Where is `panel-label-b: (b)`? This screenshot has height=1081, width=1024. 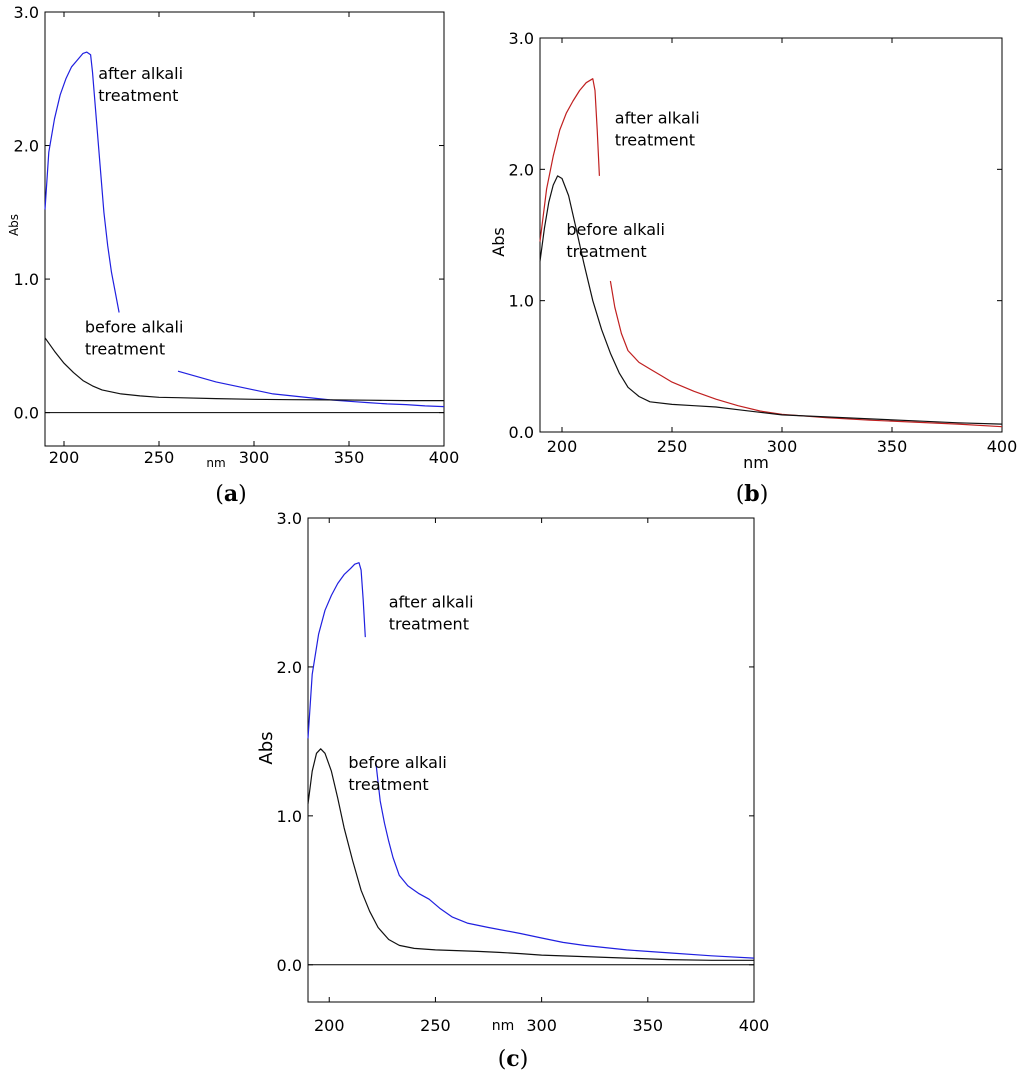 panel-label-b: (b) is located at coordinates (752, 494).